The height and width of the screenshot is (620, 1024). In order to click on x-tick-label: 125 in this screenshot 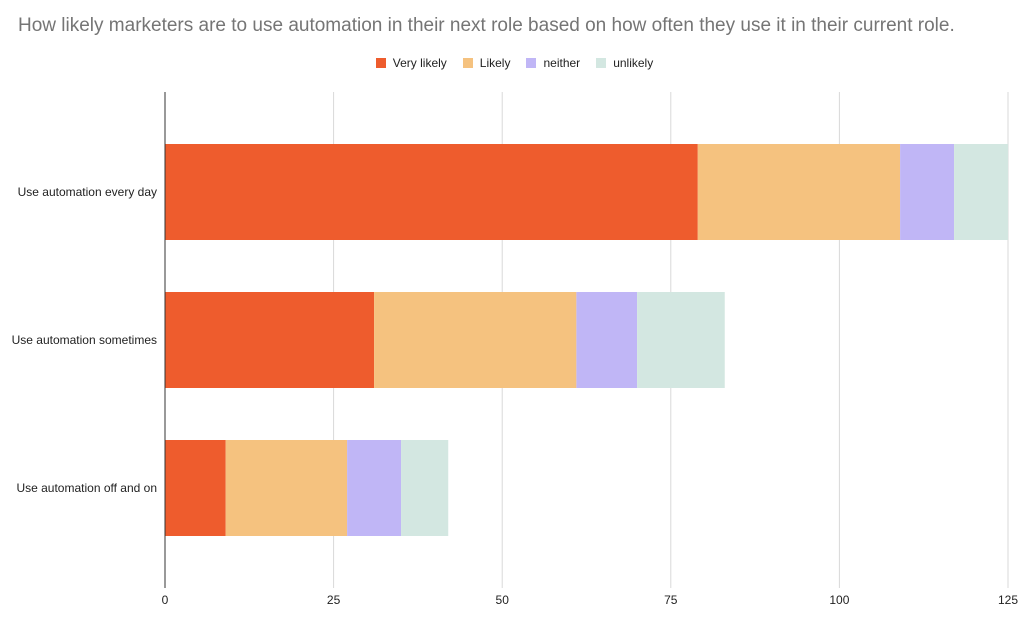, I will do `click(1008, 600)`.